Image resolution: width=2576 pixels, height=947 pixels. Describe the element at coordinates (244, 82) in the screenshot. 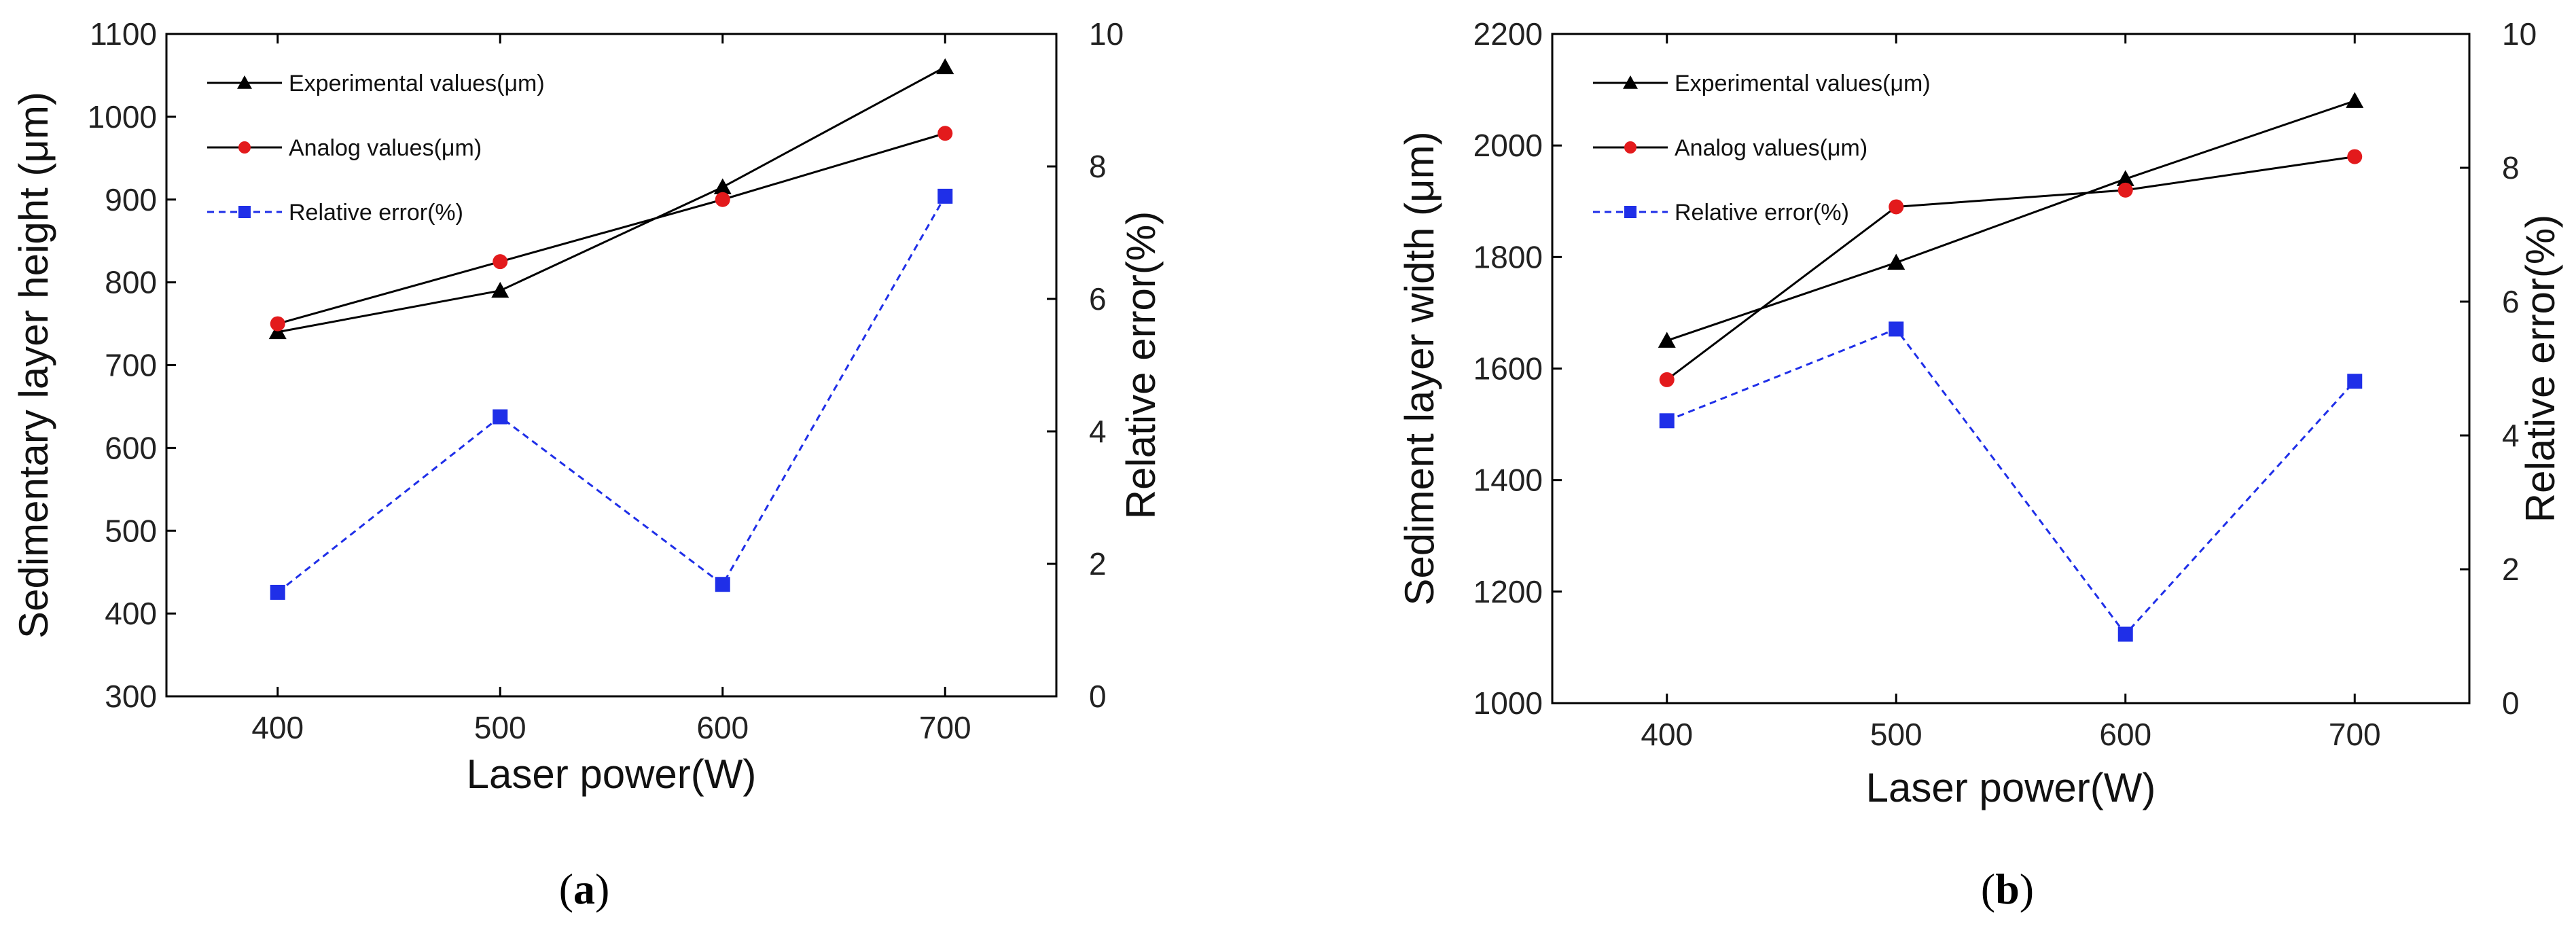

I see `panel-a-legend-marker-experimental` at that location.